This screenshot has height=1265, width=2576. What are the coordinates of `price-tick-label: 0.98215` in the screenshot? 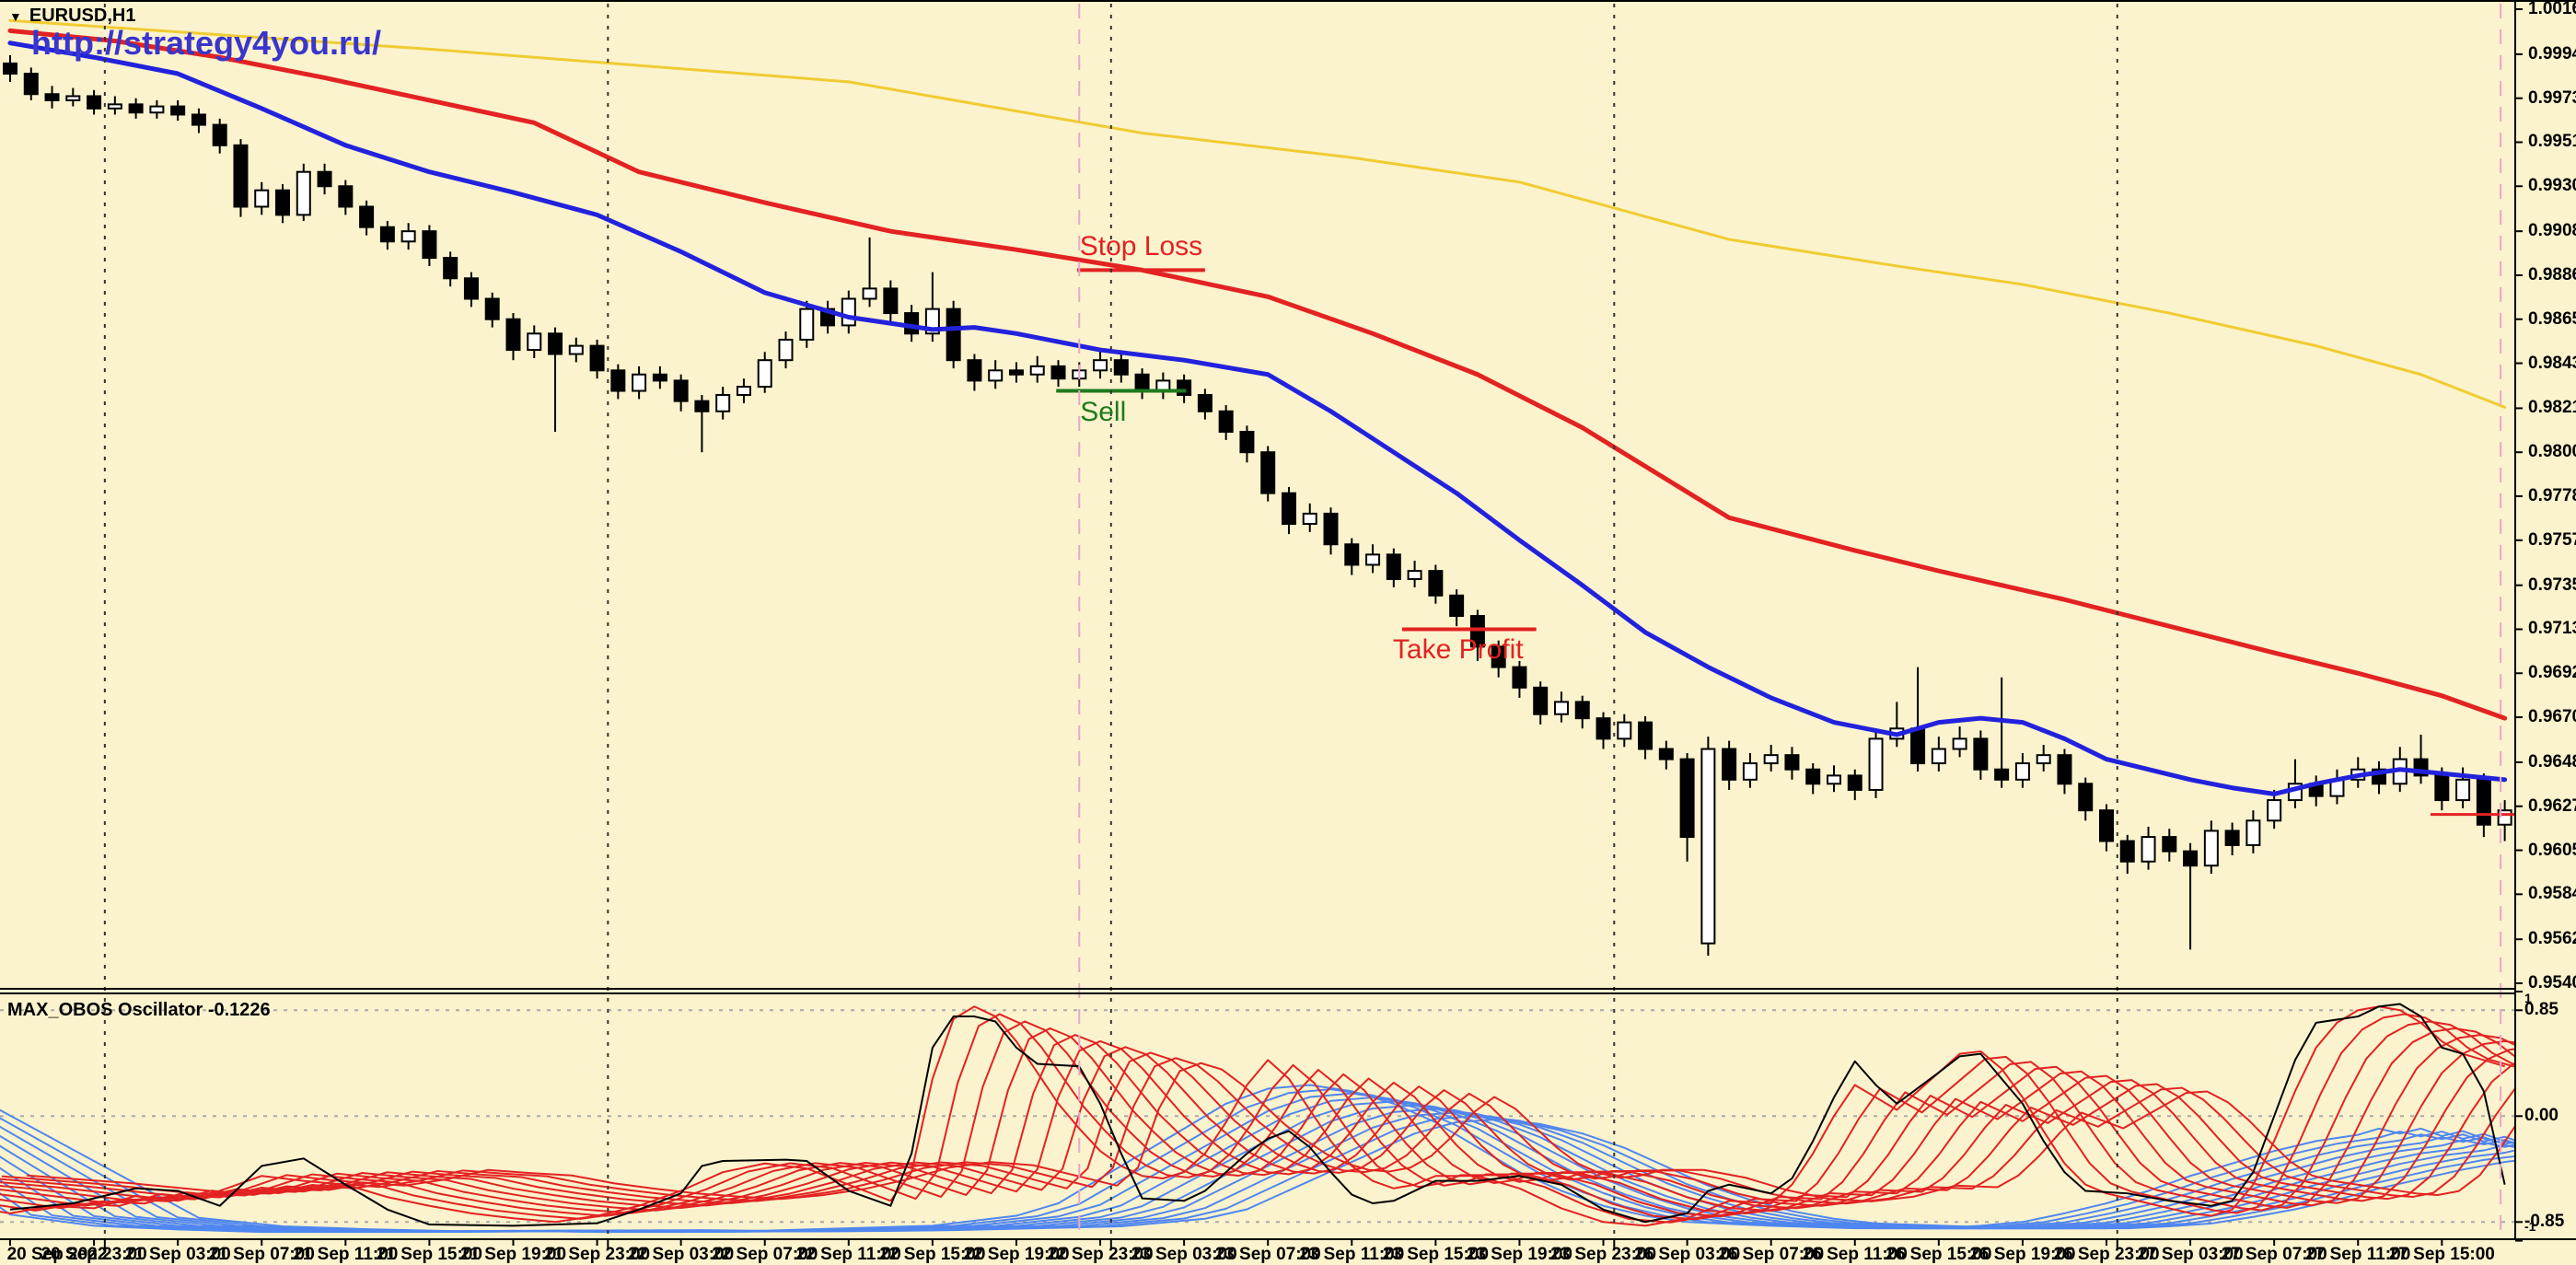 It's located at (2552, 408).